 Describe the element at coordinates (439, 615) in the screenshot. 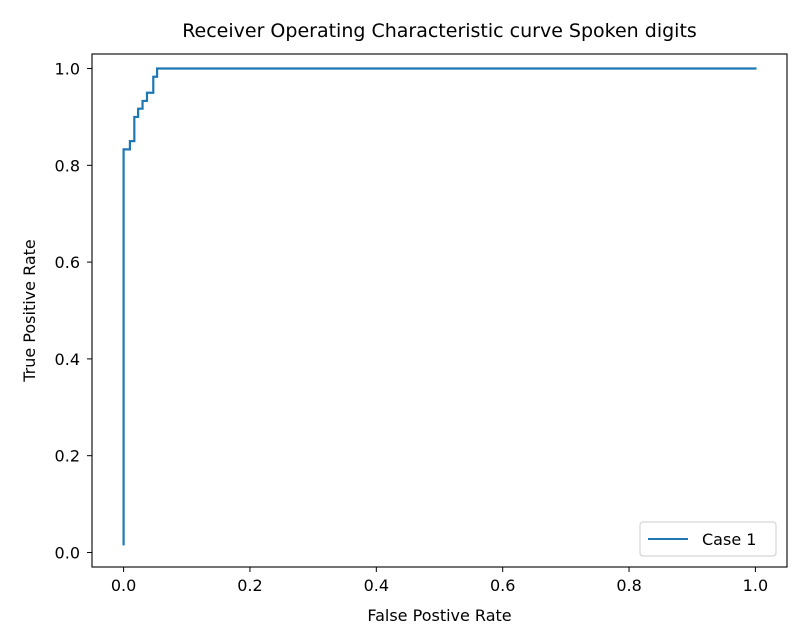

I see `x-axis-title: False Postive Rate` at that location.